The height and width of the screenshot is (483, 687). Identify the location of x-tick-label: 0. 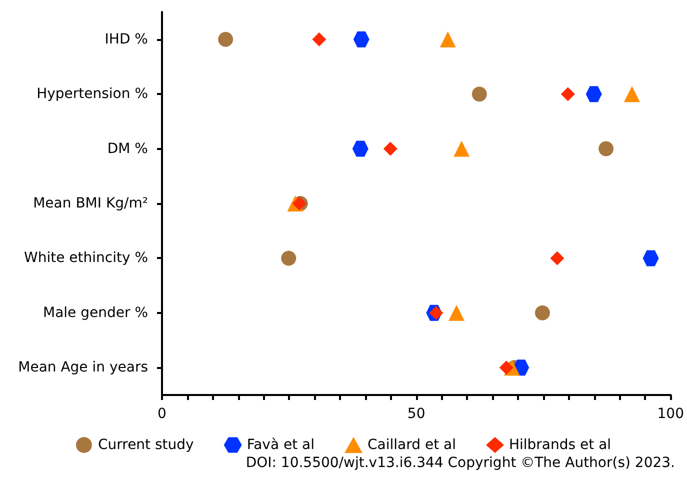
(162, 414).